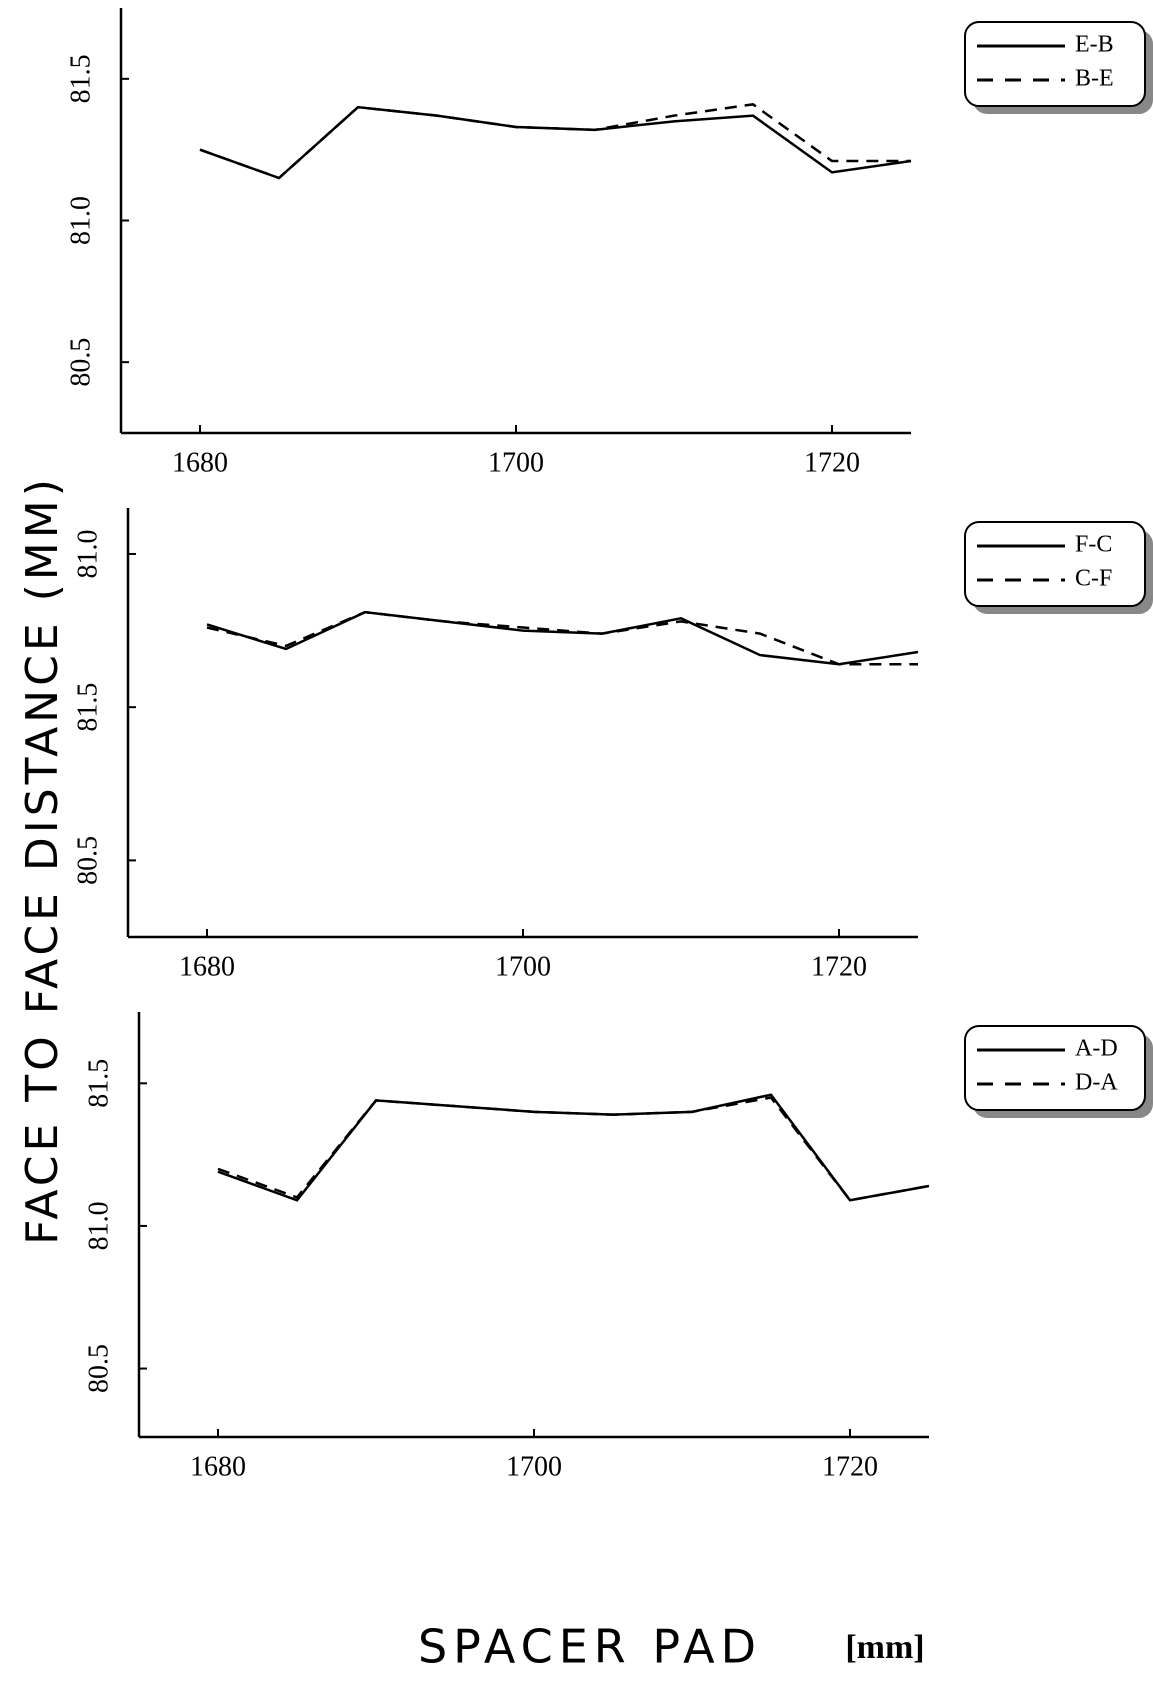 This screenshot has width=1153, height=1701. What do you see at coordinates (1093, 545) in the screenshot?
I see `legend-label: F-C` at bounding box center [1093, 545].